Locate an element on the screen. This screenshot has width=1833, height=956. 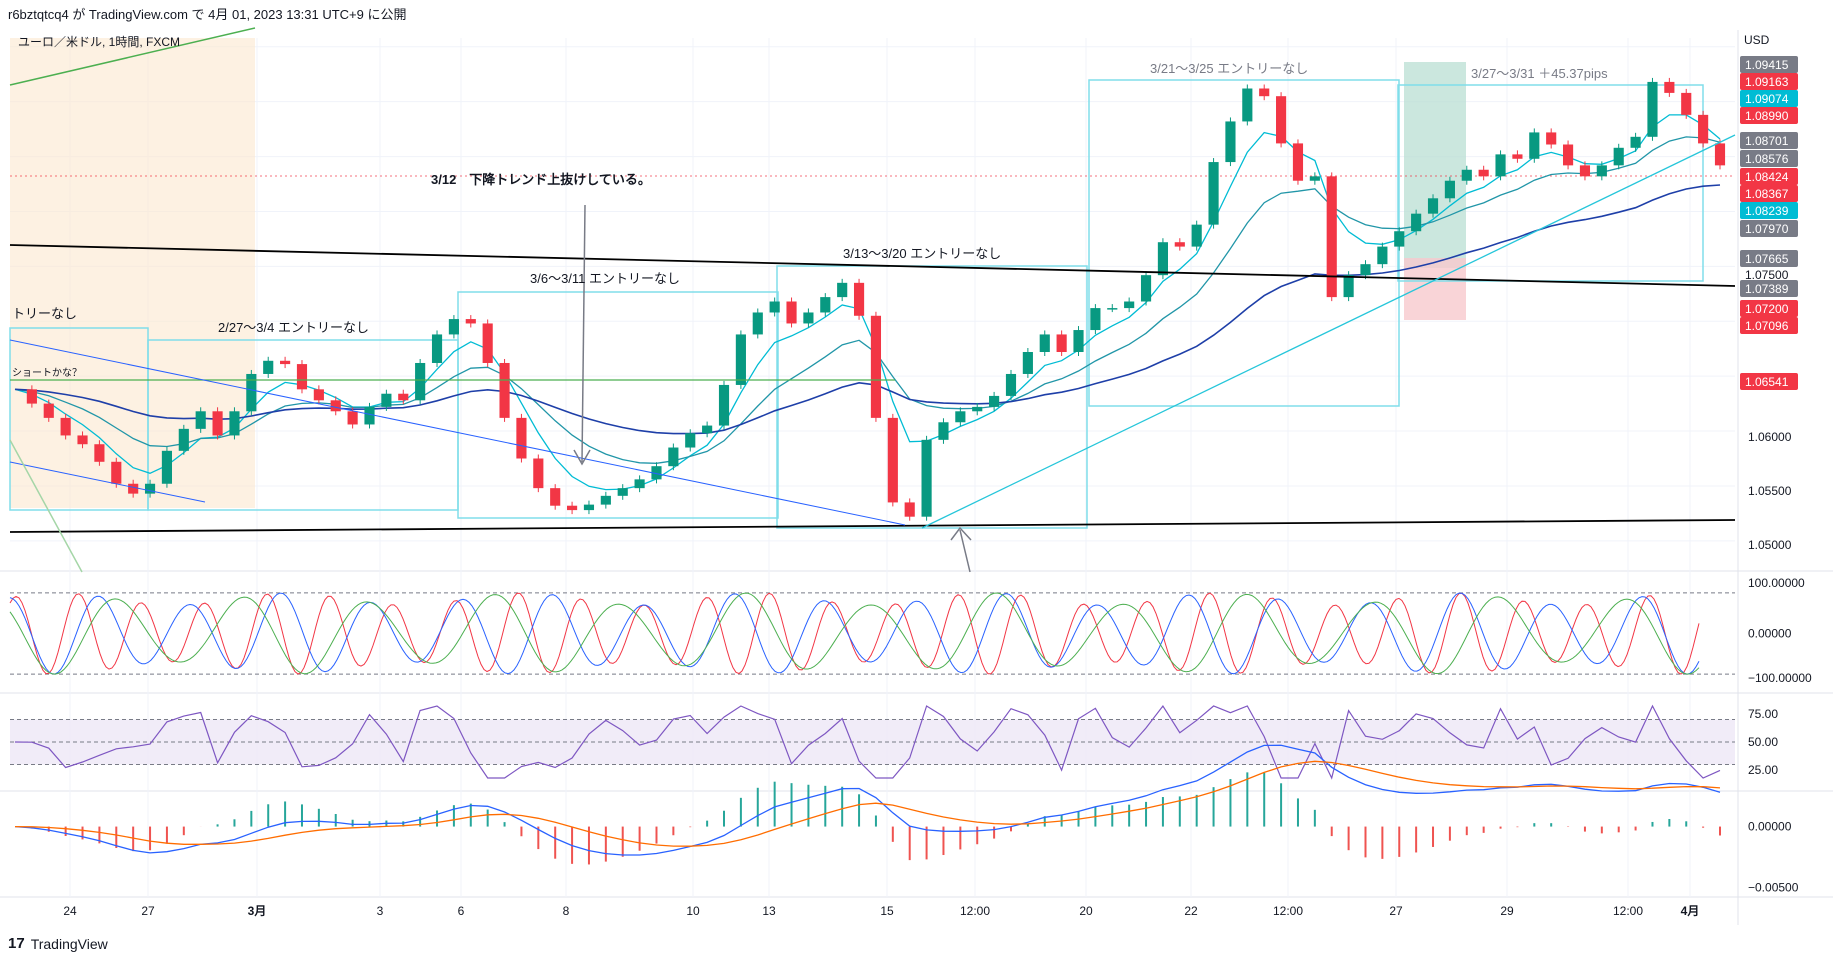
rsi-tick-label: 50.00 is located at coordinates (1763, 742).